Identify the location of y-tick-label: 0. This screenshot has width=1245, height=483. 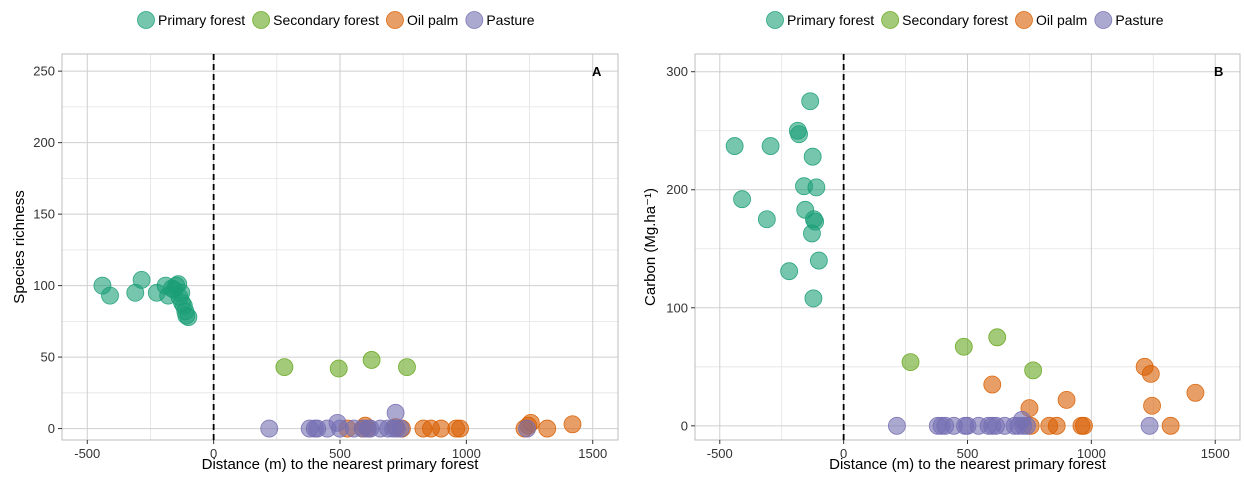
(51, 428).